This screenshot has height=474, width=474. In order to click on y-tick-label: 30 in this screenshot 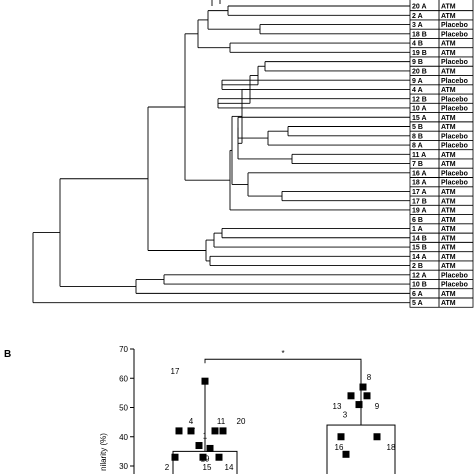, I will do `click(123, 466)`.